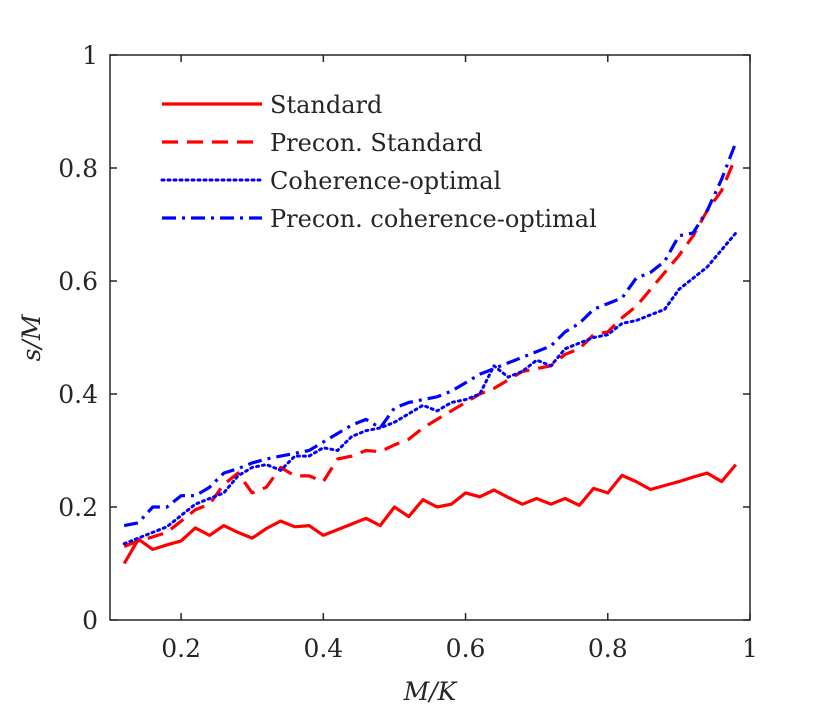 The height and width of the screenshot is (717, 830). I want to click on y-tick-label: 0.6, so click(78, 281).